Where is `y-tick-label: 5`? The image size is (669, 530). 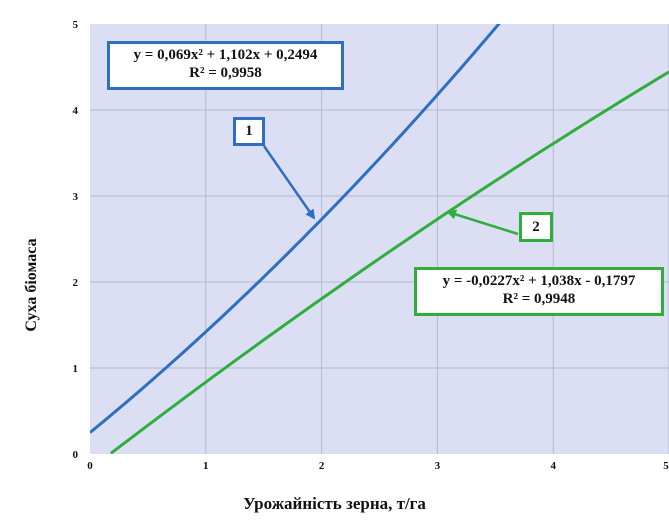 y-tick-label: 5 is located at coordinates (76, 25).